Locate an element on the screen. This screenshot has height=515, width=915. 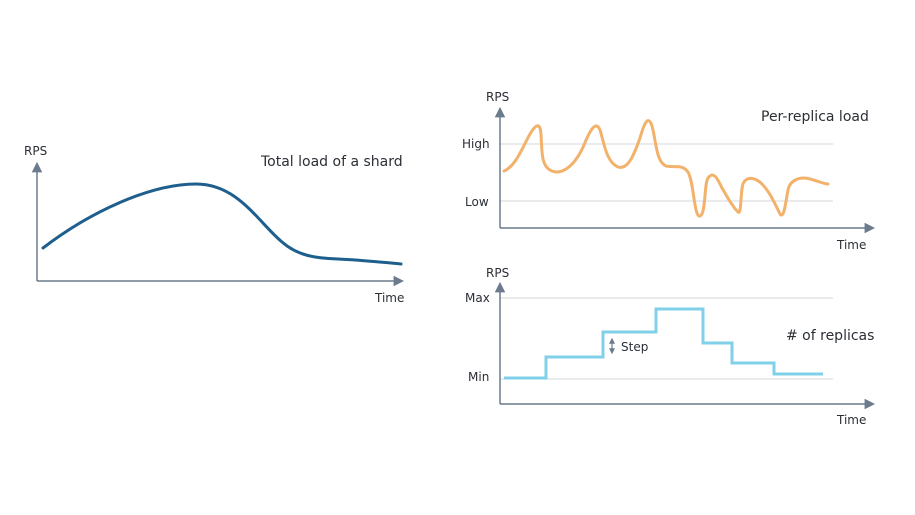
per-replica-load-curve is located at coordinates (666, 168).